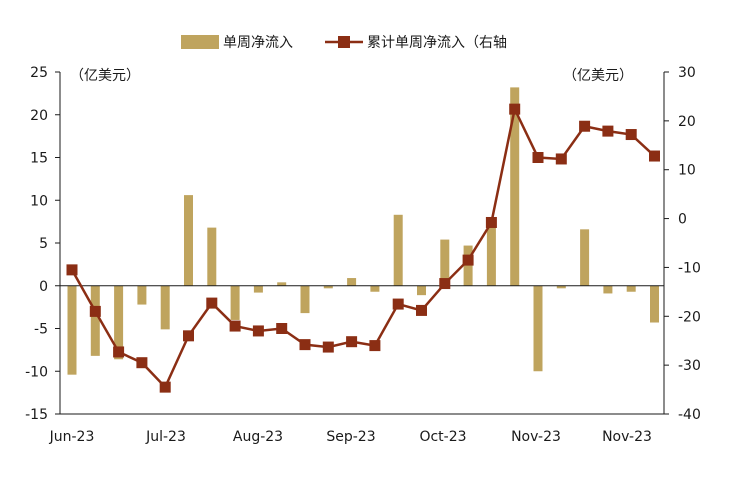 The image size is (745, 493). What do you see at coordinates (39, 201) in the screenshot?
I see `left-tick-label: 10` at bounding box center [39, 201].